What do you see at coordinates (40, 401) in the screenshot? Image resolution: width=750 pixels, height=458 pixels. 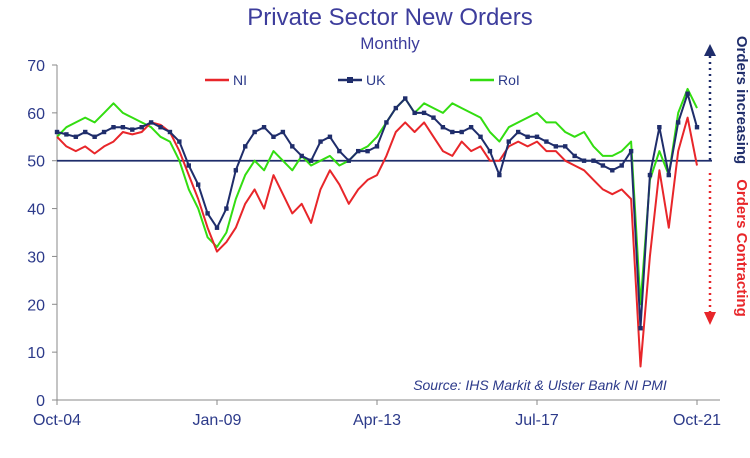 I see `y-tick-label: 0` at bounding box center [40, 401].